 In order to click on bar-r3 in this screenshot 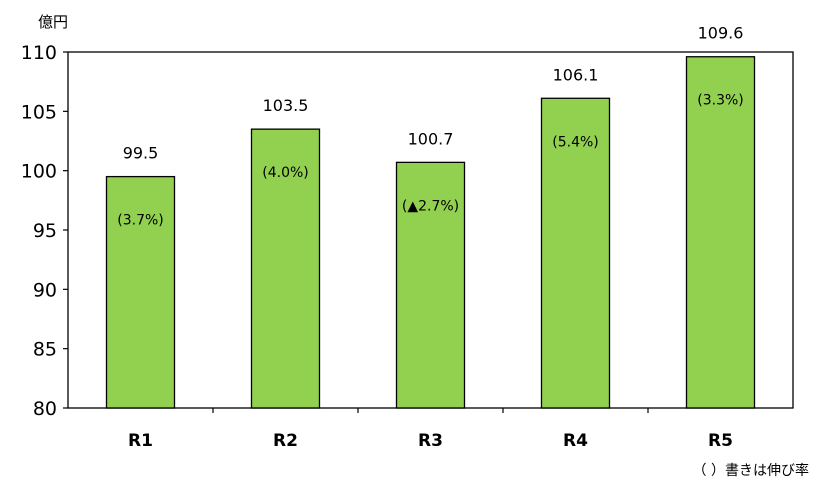, I will do `click(430, 285)`.